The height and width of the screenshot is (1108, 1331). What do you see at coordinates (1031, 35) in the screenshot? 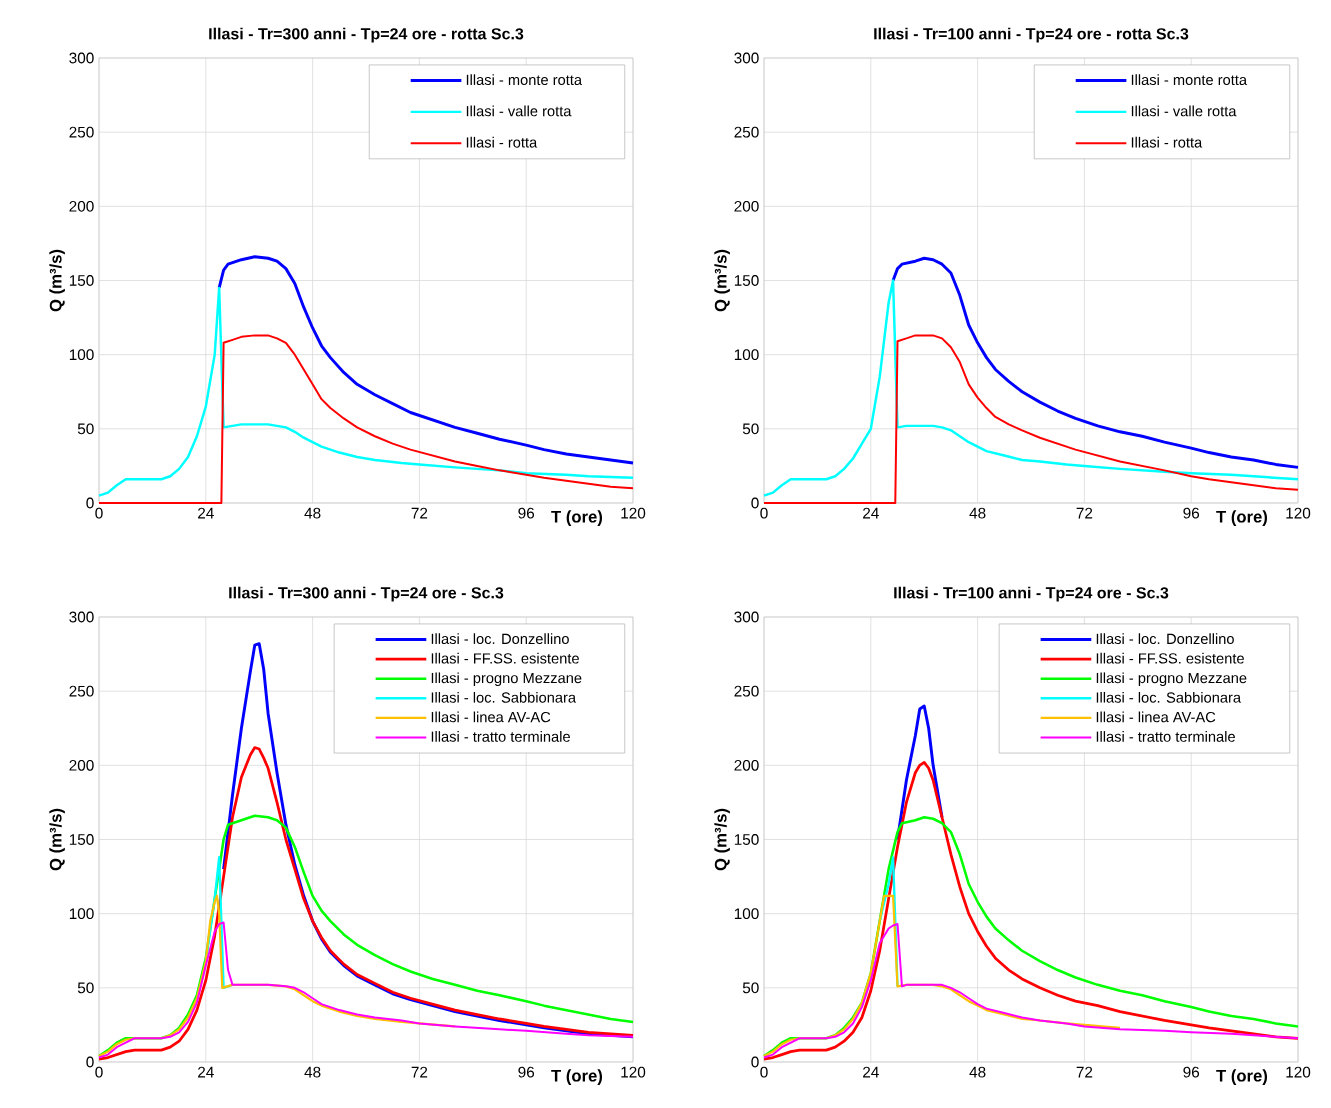
I see `chart-title: Illasi - Tr=100 anni - Tp=24 ore - rotta Sc.3` at bounding box center [1031, 35].